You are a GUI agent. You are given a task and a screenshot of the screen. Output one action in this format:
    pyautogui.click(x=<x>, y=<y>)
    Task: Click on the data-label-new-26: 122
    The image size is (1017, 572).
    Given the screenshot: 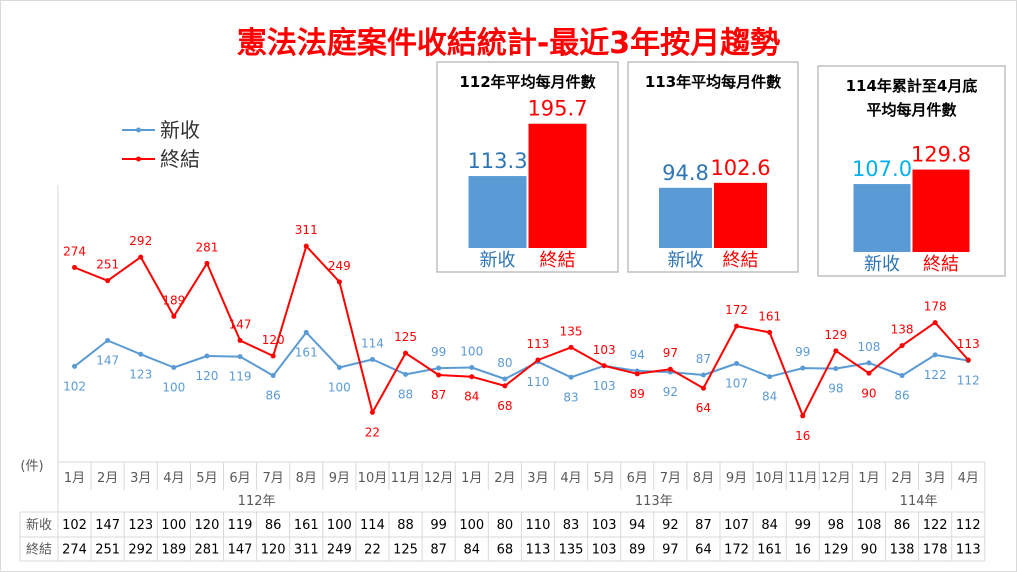 What is the action you would take?
    pyautogui.click(x=935, y=375)
    